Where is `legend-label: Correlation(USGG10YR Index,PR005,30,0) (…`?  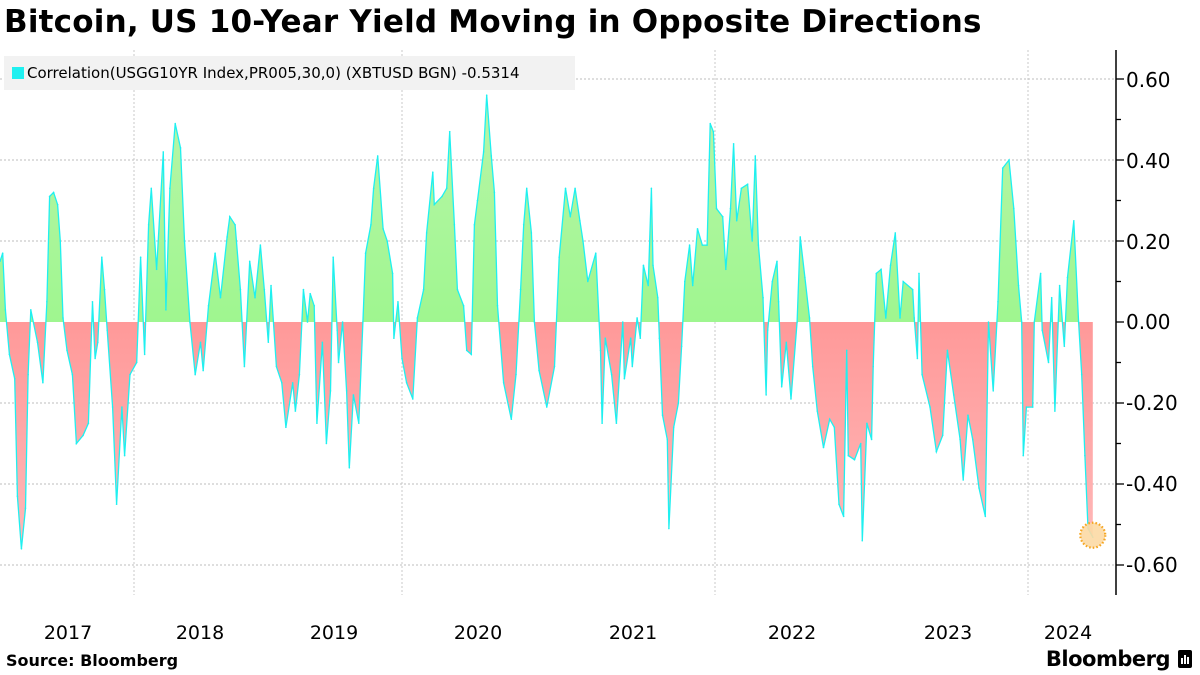
legend-label: Correlation(USGG10YR Index,PR005,30,0) (… is located at coordinates (273, 73).